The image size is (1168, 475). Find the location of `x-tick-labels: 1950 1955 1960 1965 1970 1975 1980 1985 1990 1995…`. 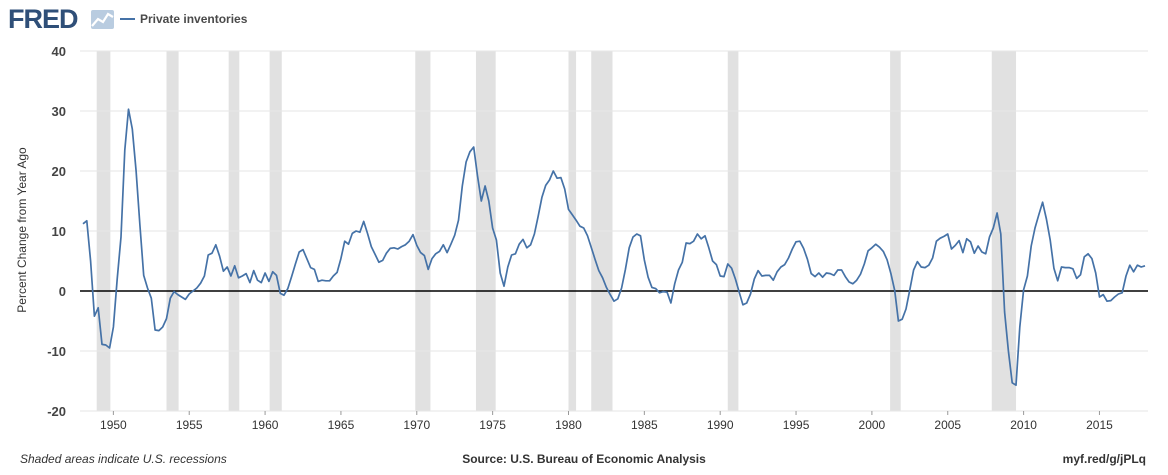

x-tick-labels: 1950 1955 1960 1965 1970 1975 1980 1985 1990 1995… is located at coordinates (606, 421).